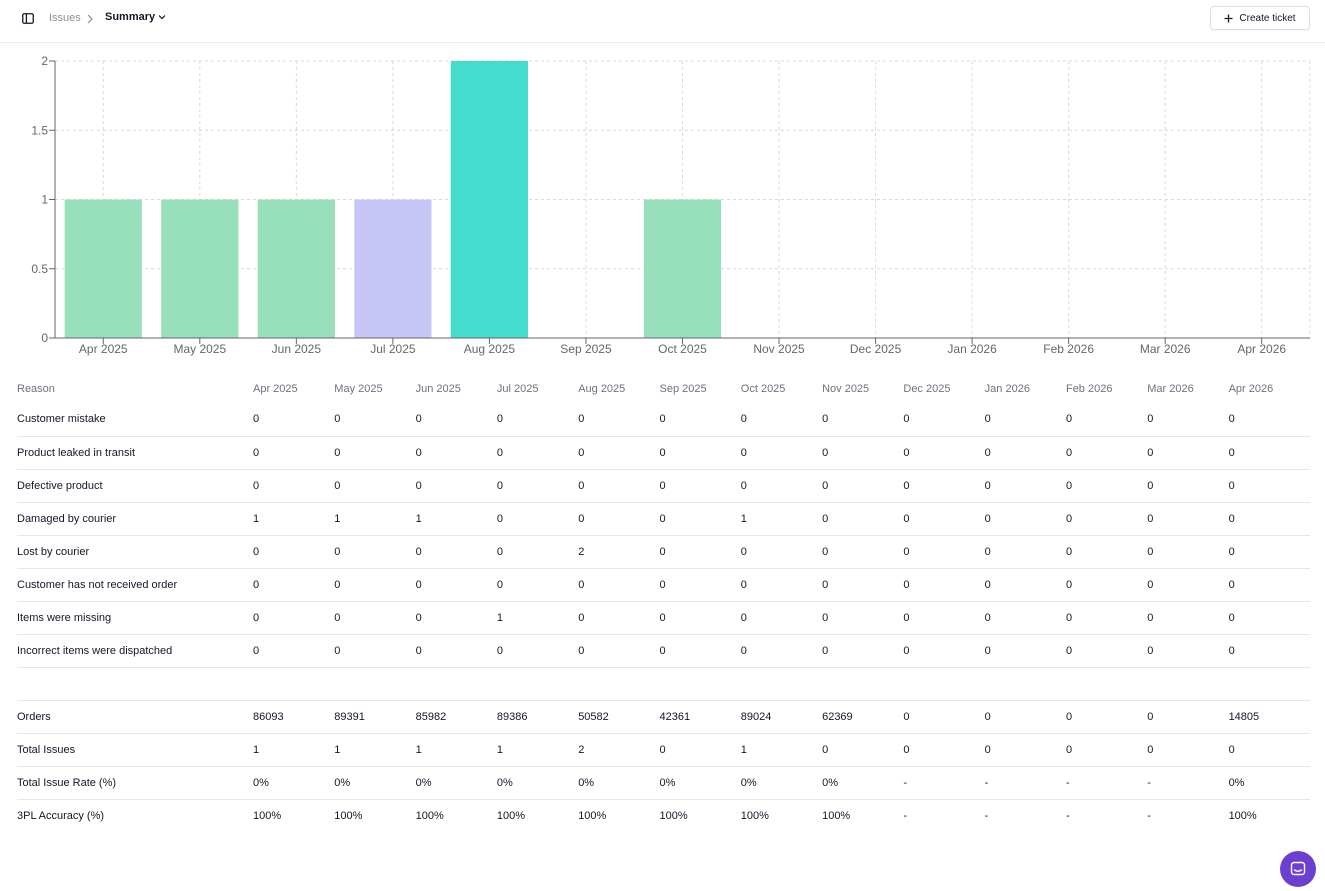 The width and height of the screenshot is (1325, 891). What do you see at coordinates (135, 552) in the screenshot?
I see `row-label: Lost by courier` at bounding box center [135, 552].